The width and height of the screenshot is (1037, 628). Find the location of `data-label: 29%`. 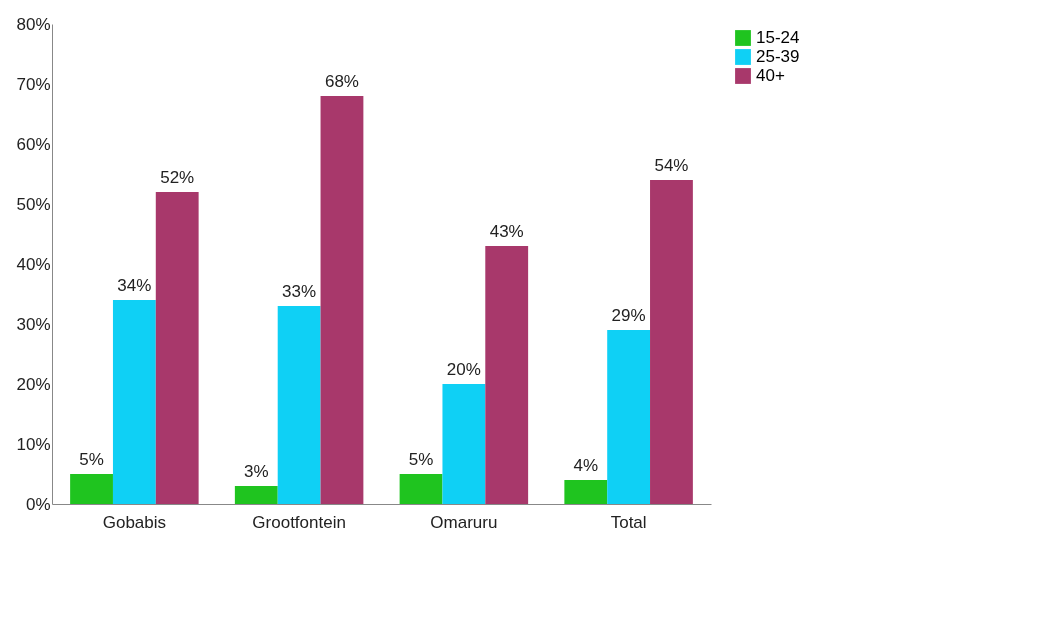

data-label: 29% is located at coordinates (628, 315).